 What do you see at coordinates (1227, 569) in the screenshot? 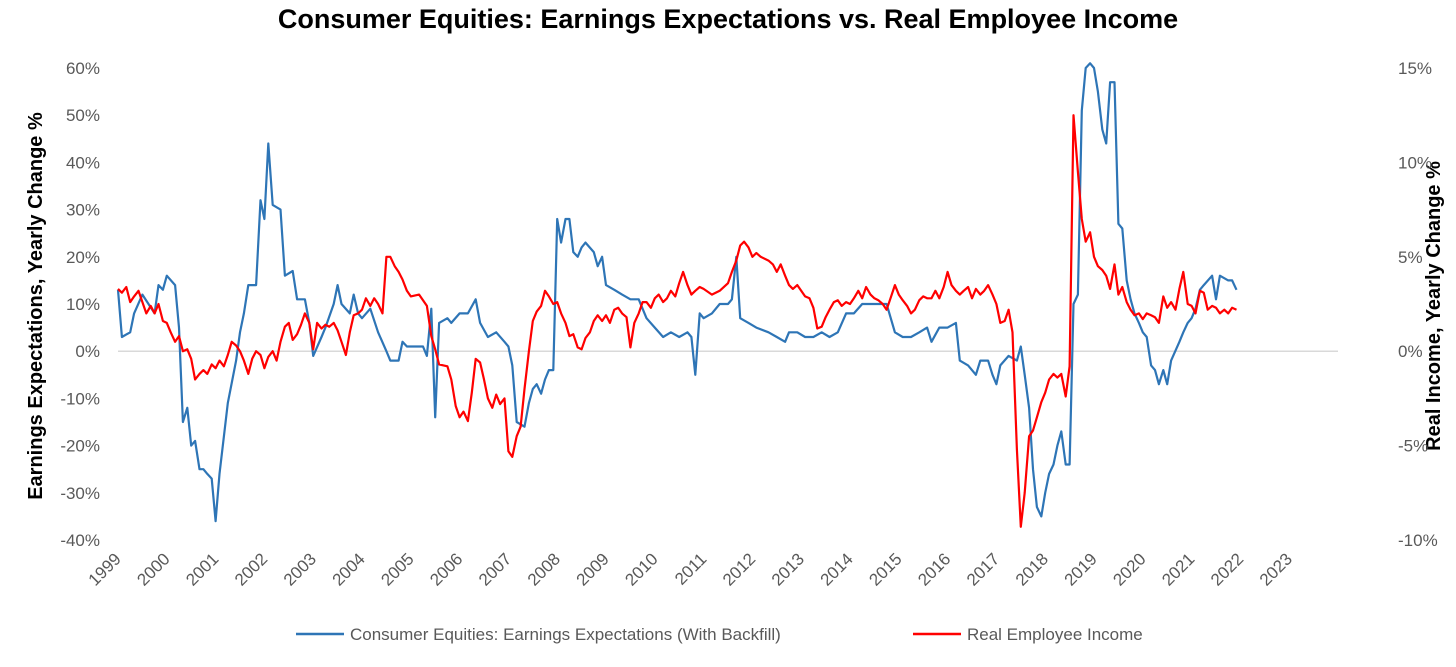
I see `x-tick-label: 2022` at bounding box center [1227, 569].